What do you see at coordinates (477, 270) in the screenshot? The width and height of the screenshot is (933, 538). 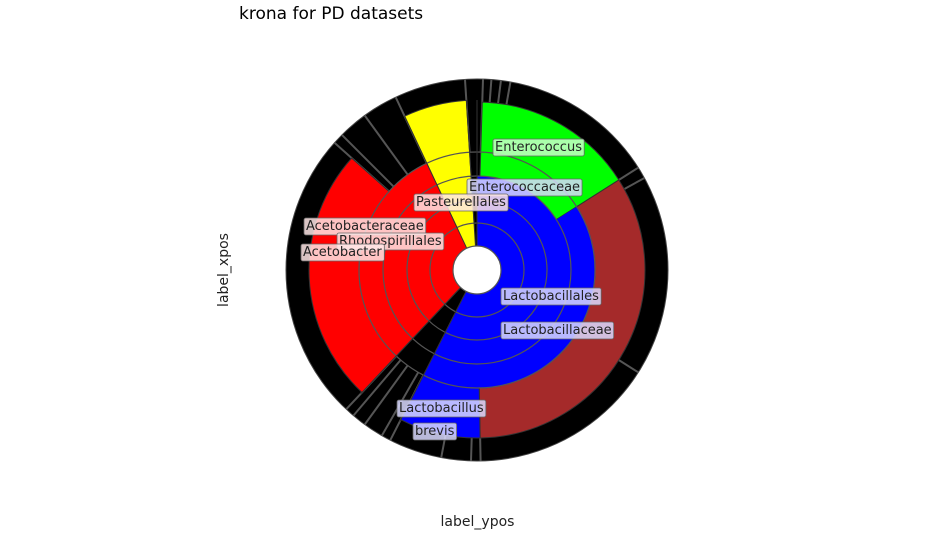 I see `center-hole` at bounding box center [477, 270].